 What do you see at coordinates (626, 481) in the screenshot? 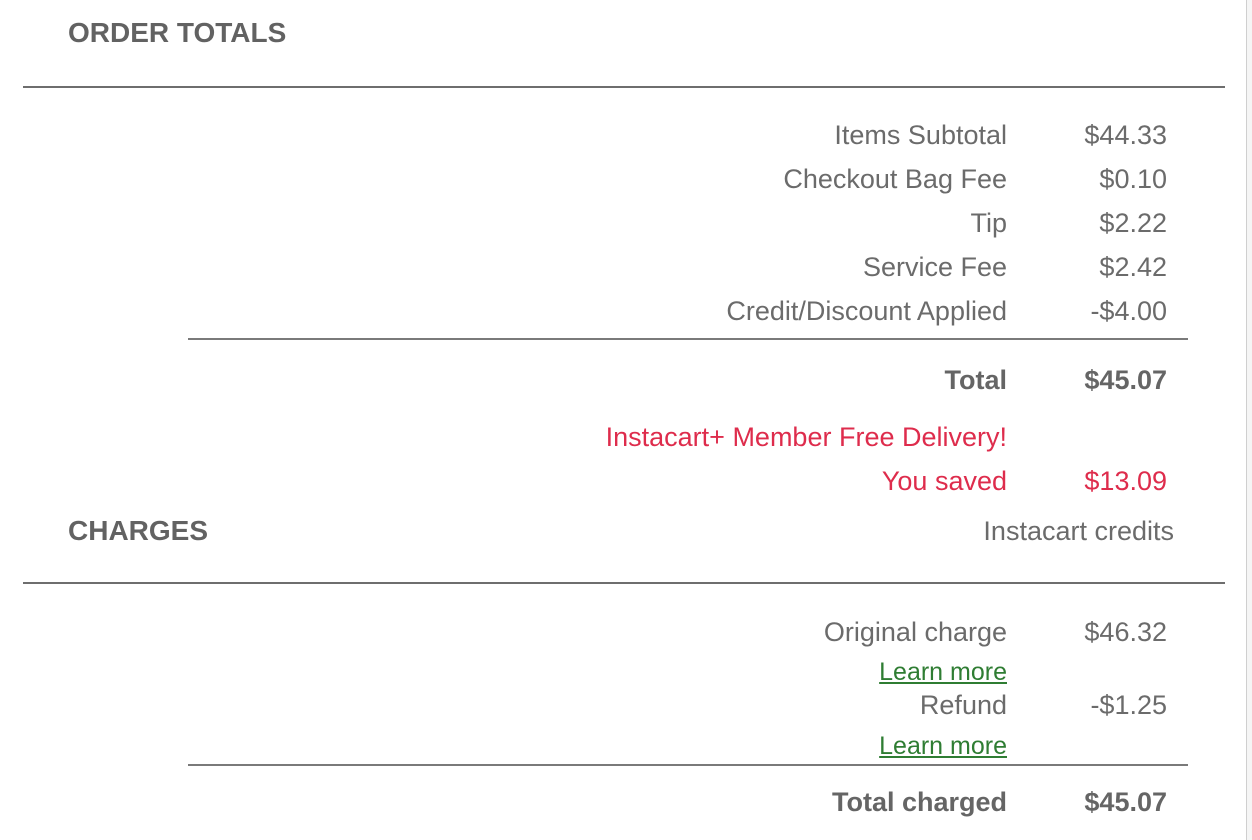
I see `row-you-saved: You saved $13.09` at bounding box center [626, 481].